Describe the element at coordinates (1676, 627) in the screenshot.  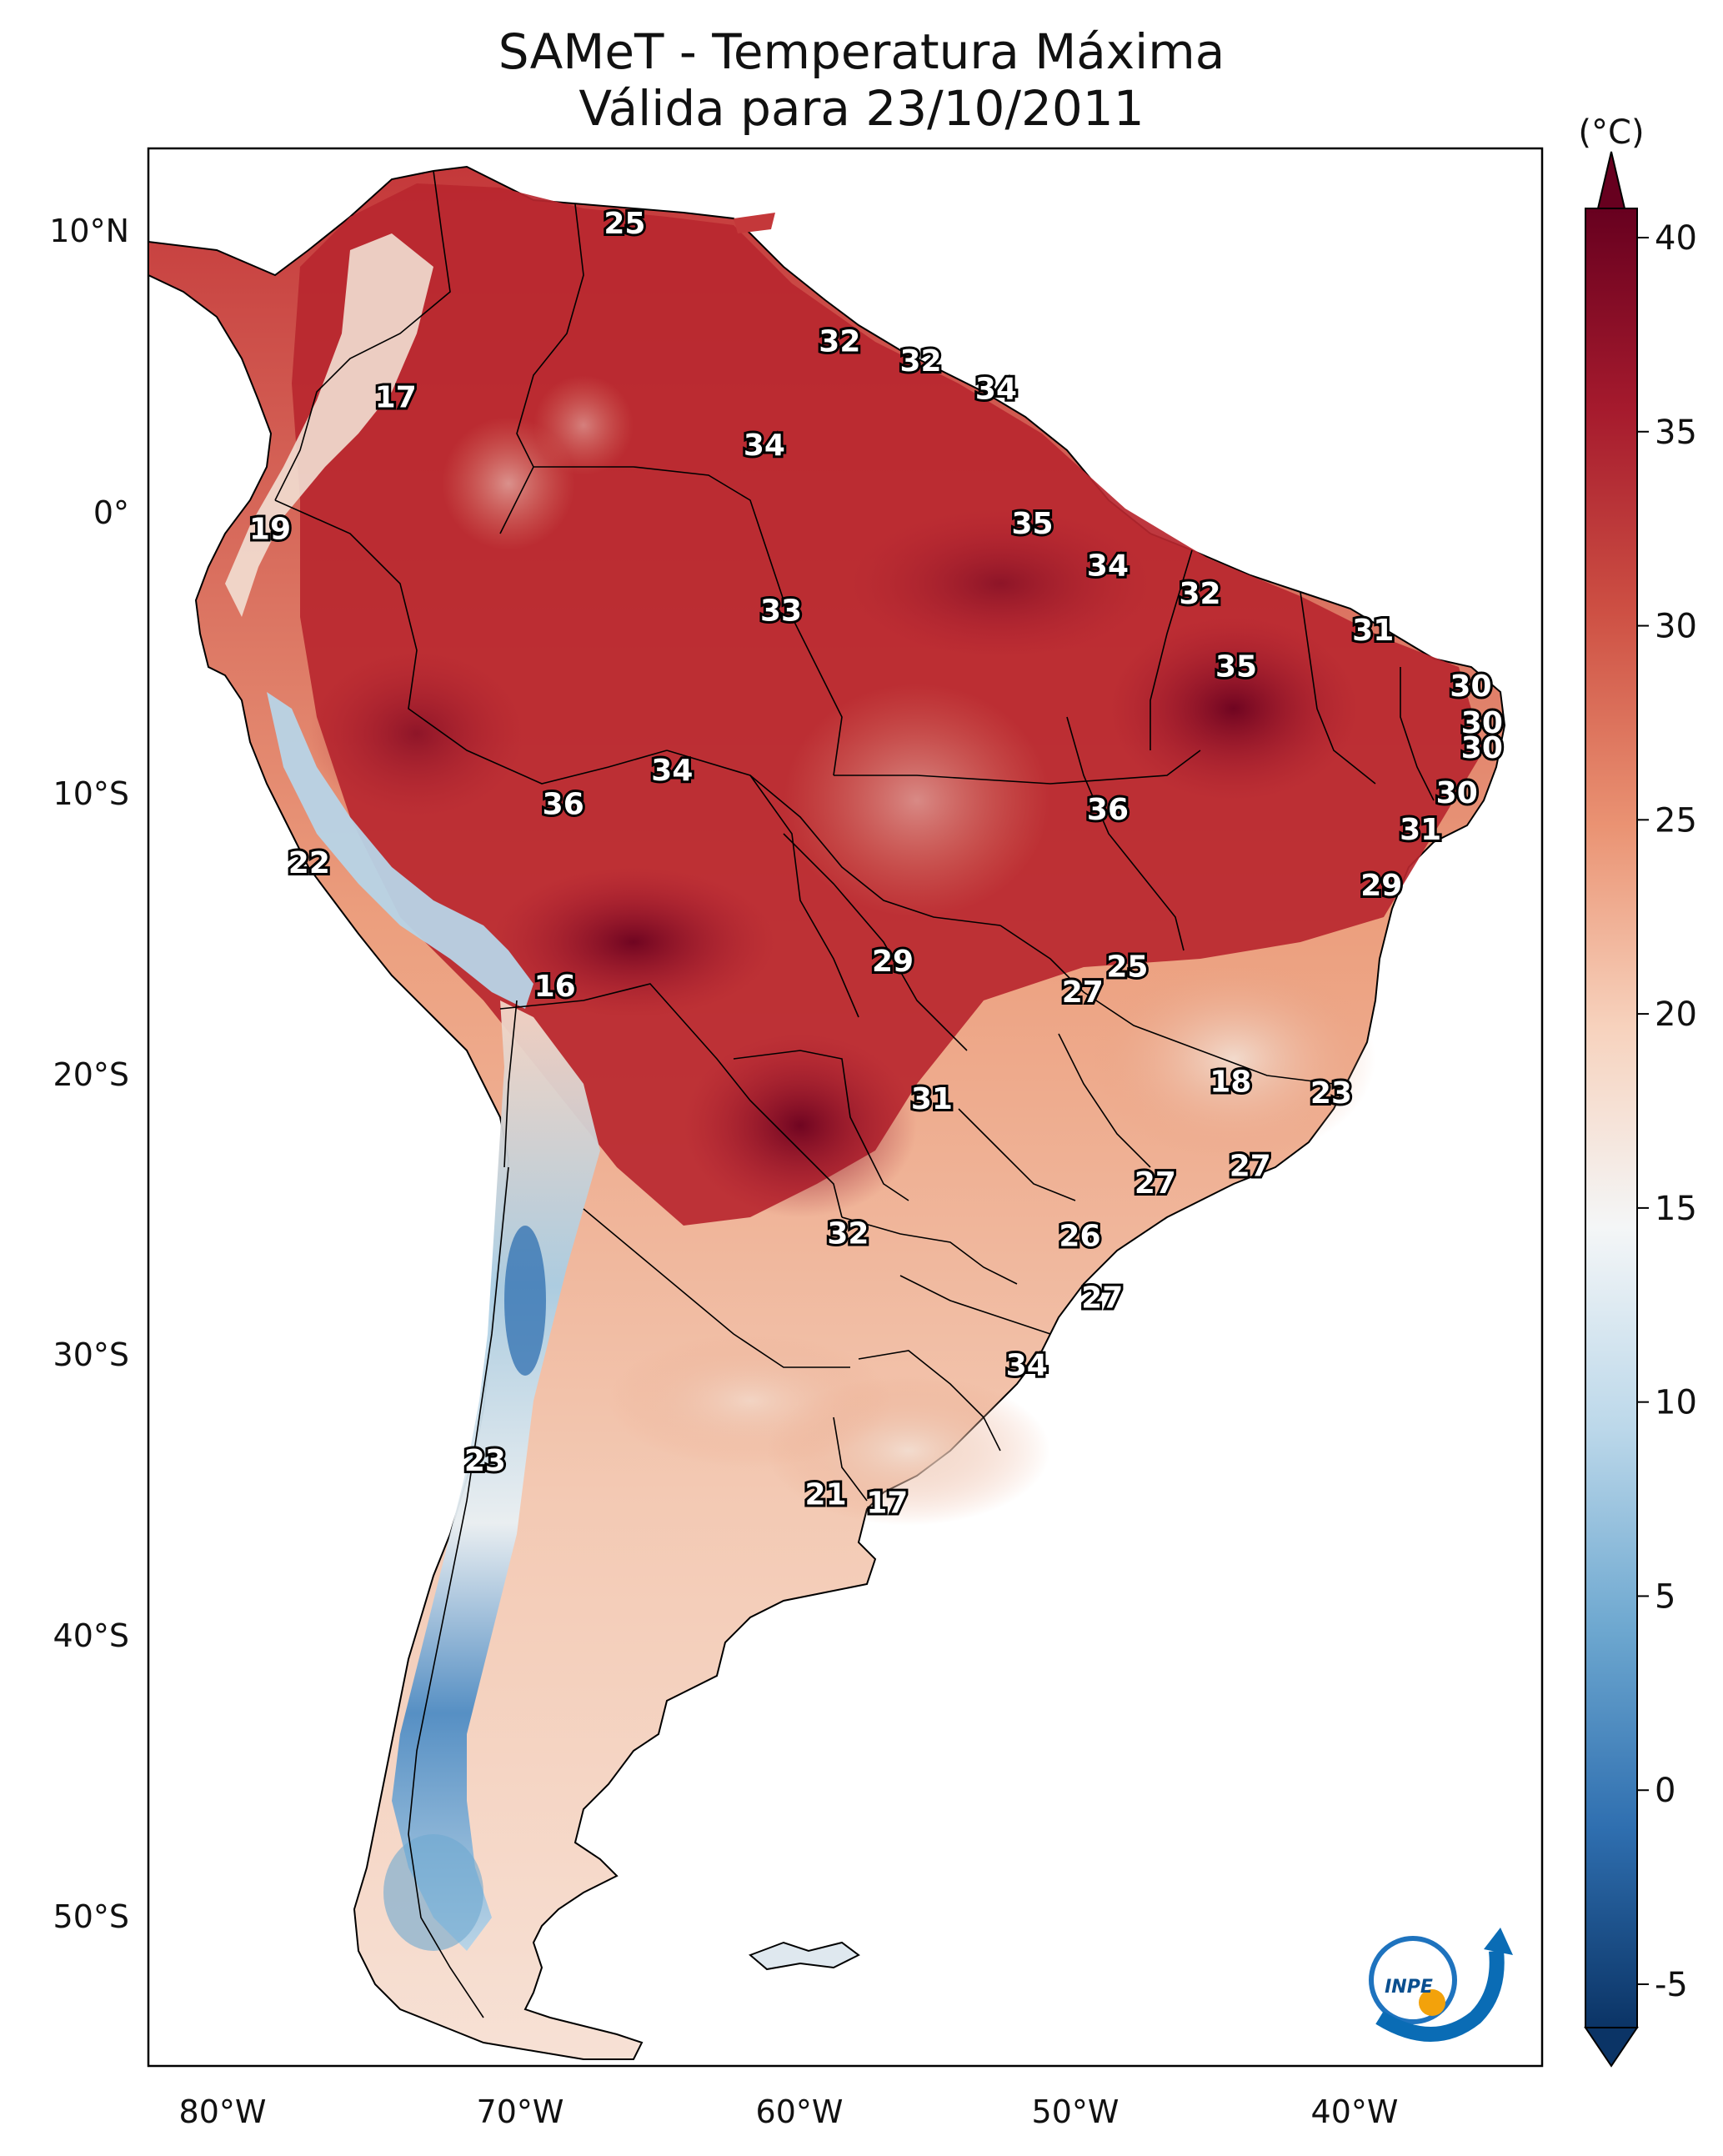
I see `colorbar-tick-label: 30` at that location.